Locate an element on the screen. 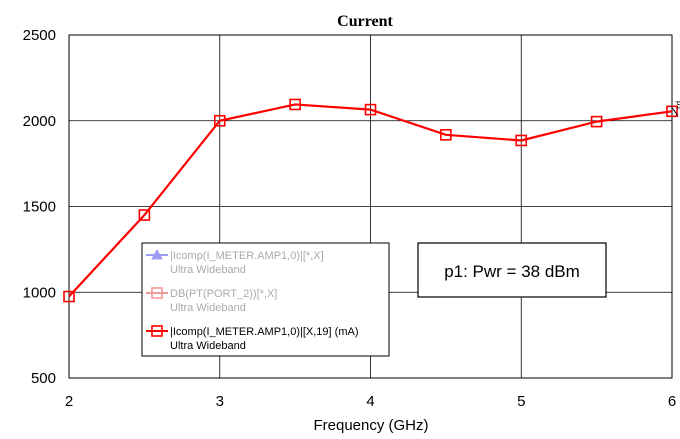  x-tick-label: 4 is located at coordinates (370, 401).